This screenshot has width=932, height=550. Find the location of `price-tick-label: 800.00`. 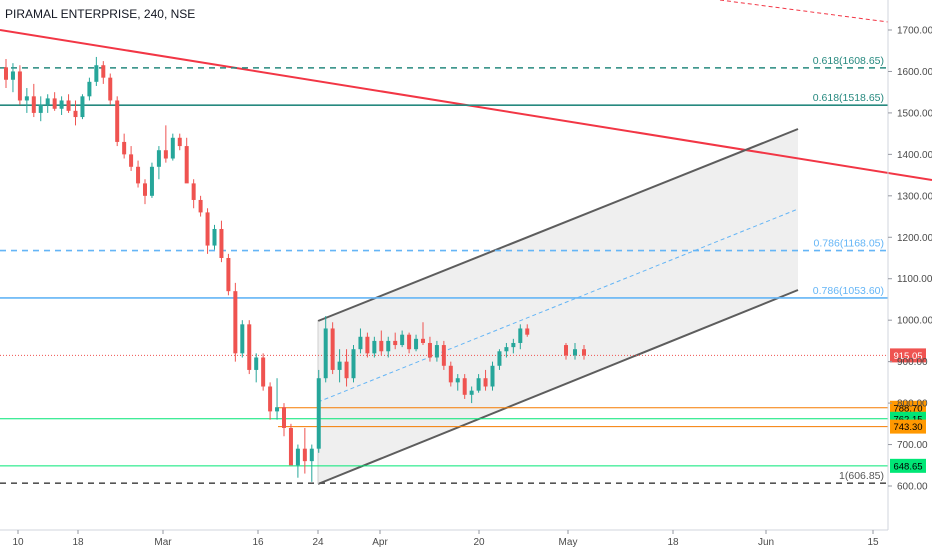

price-tick-label: 800.00 is located at coordinates (912, 404).